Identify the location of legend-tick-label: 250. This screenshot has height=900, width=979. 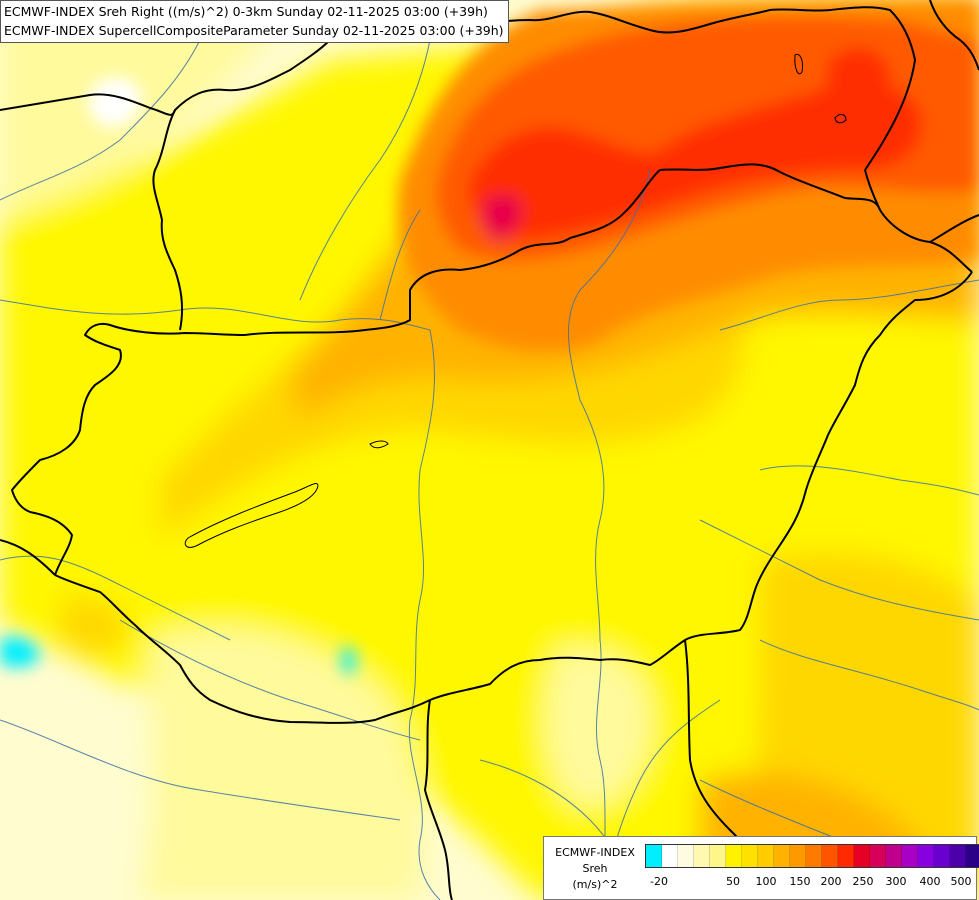
(863, 881).